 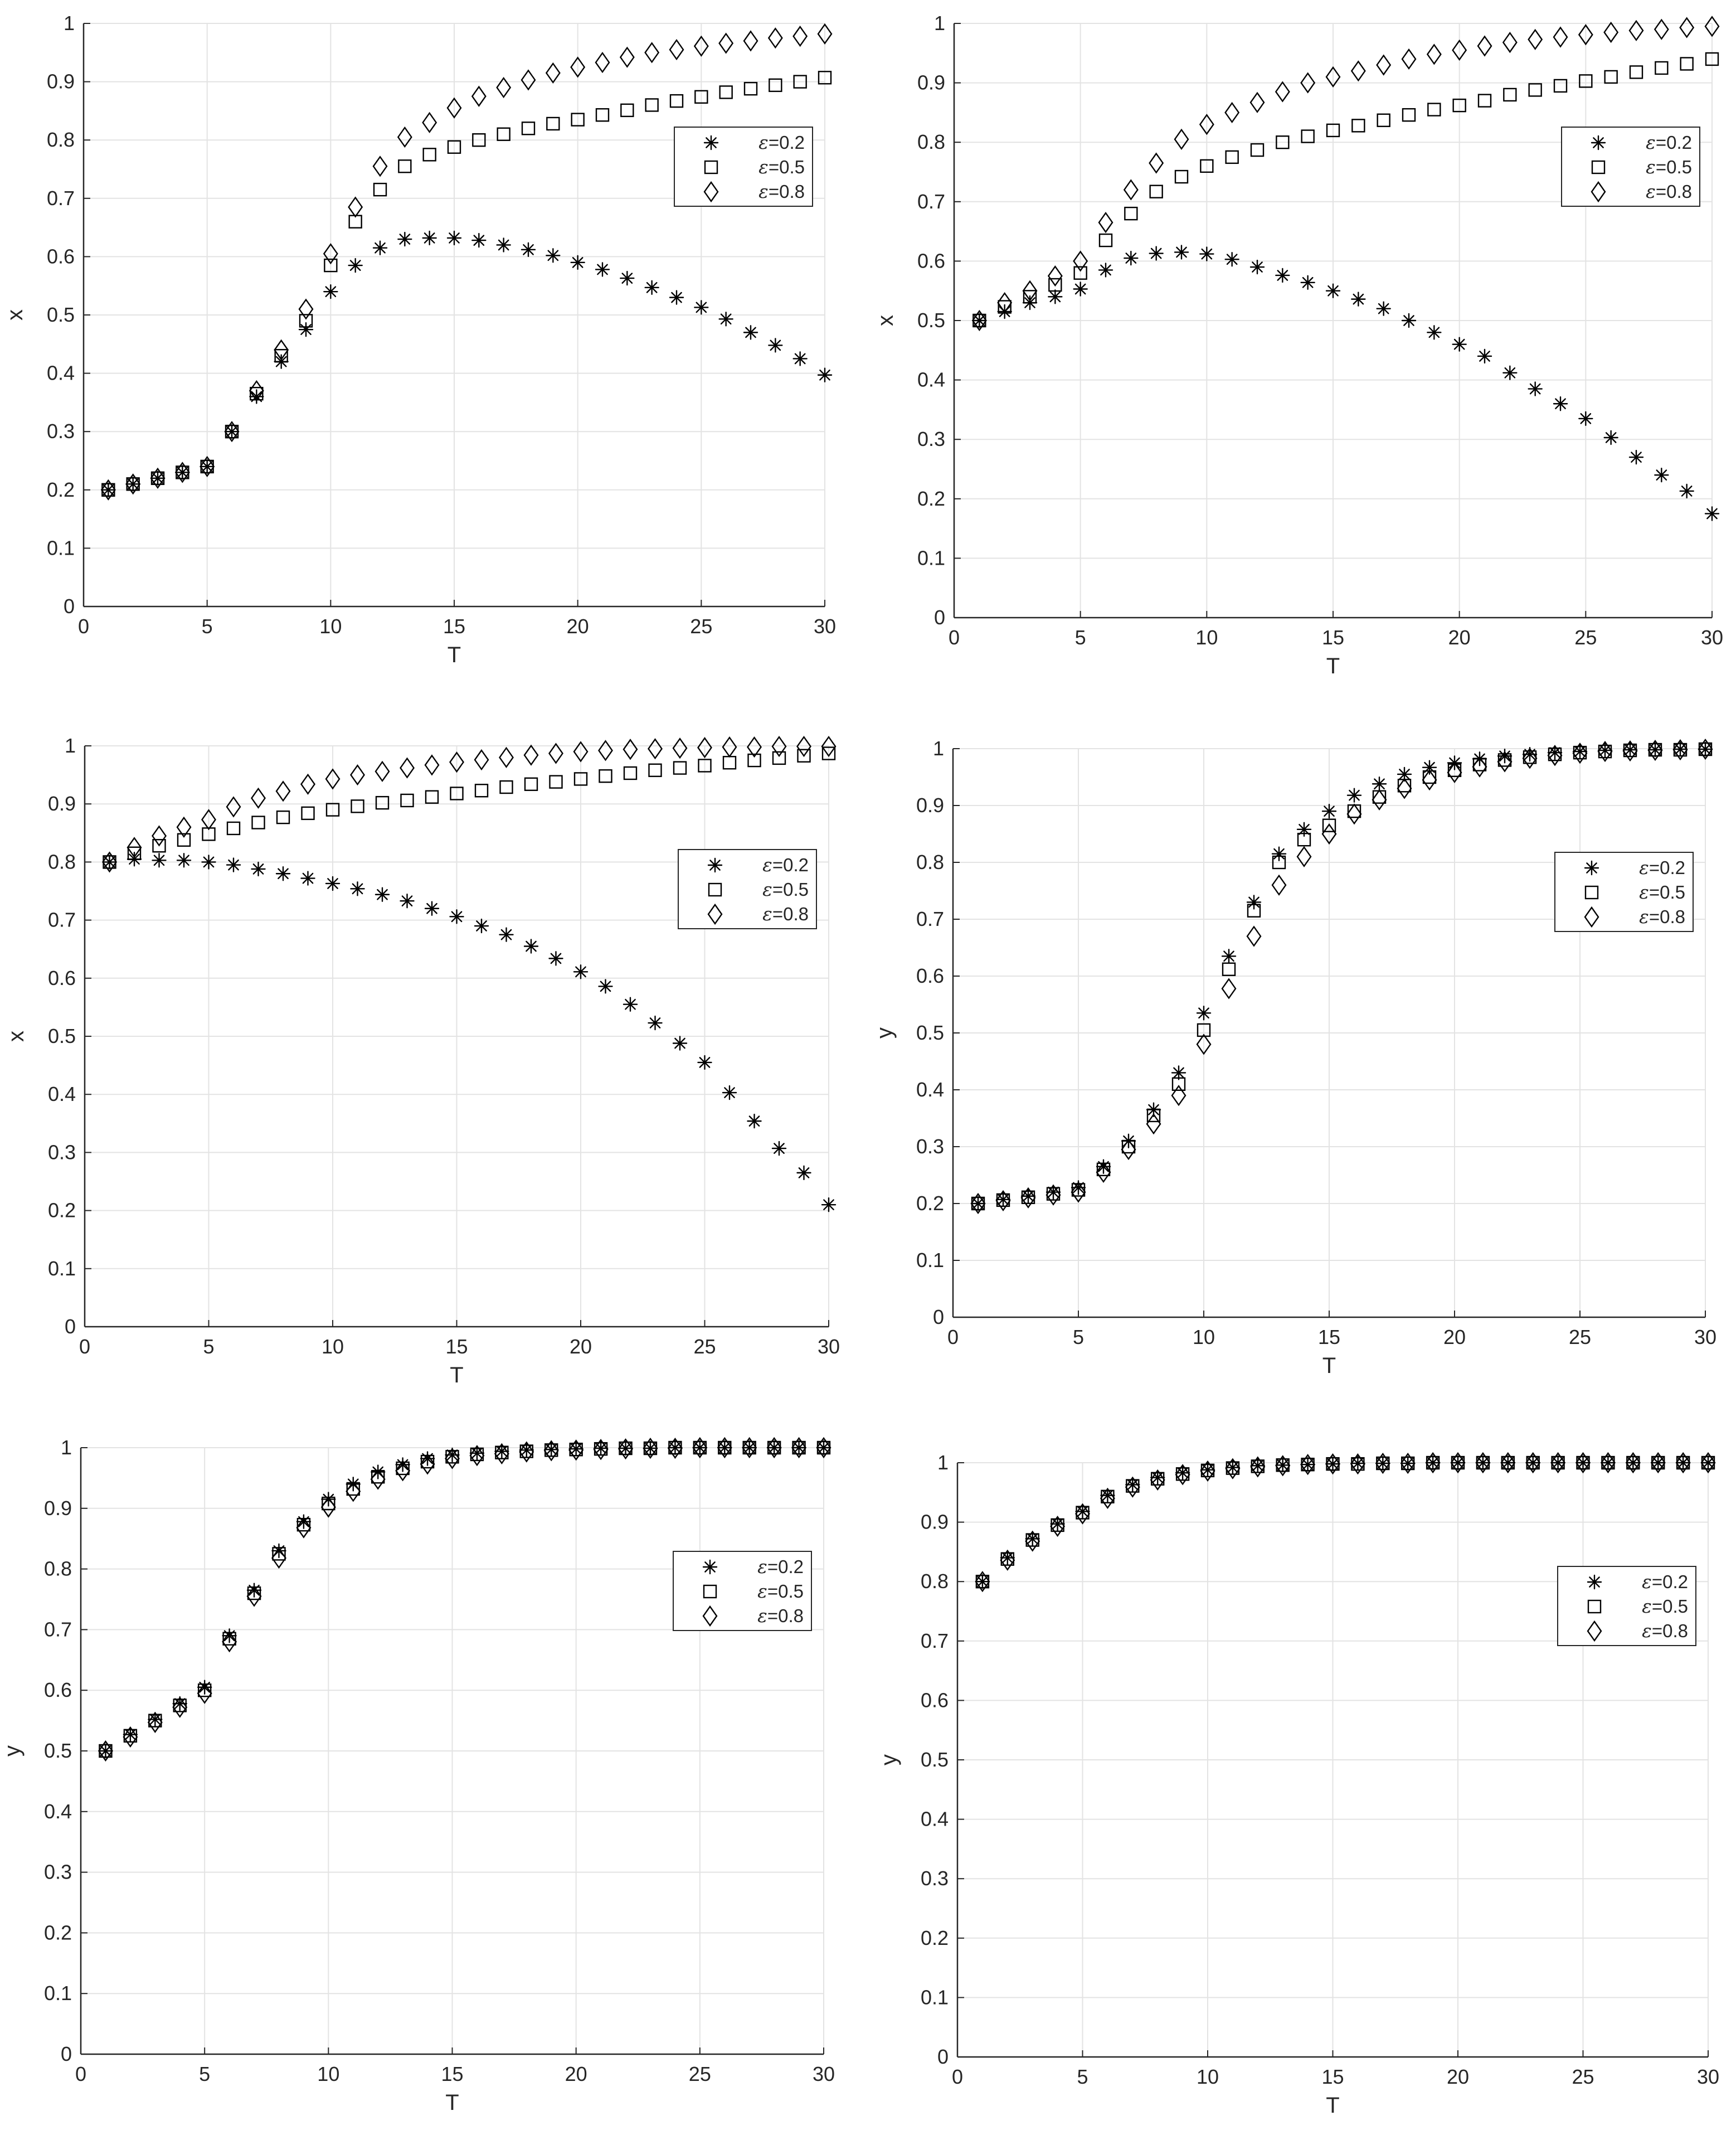 What do you see at coordinates (747, 889) in the screenshot?
I see `legend: ε=0.2ε=0.5ε=0.8` at bounding box center [747, 889].